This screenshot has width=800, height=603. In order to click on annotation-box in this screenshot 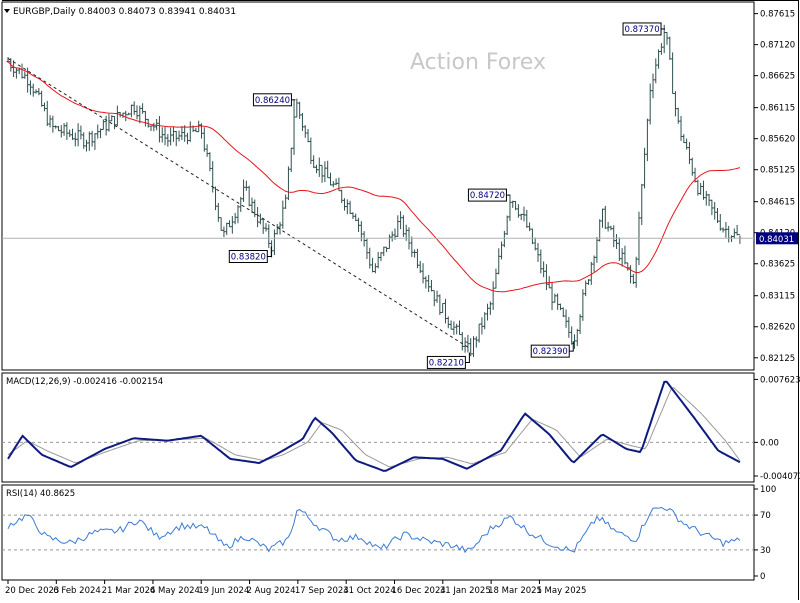, I will do `click(446, 362)`.